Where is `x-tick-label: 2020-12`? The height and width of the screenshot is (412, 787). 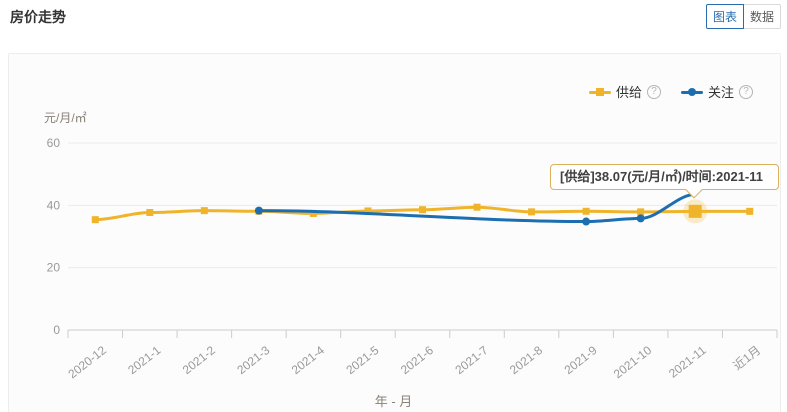 x-tick-label: 2020-12 is located at coordinates (87, 362).